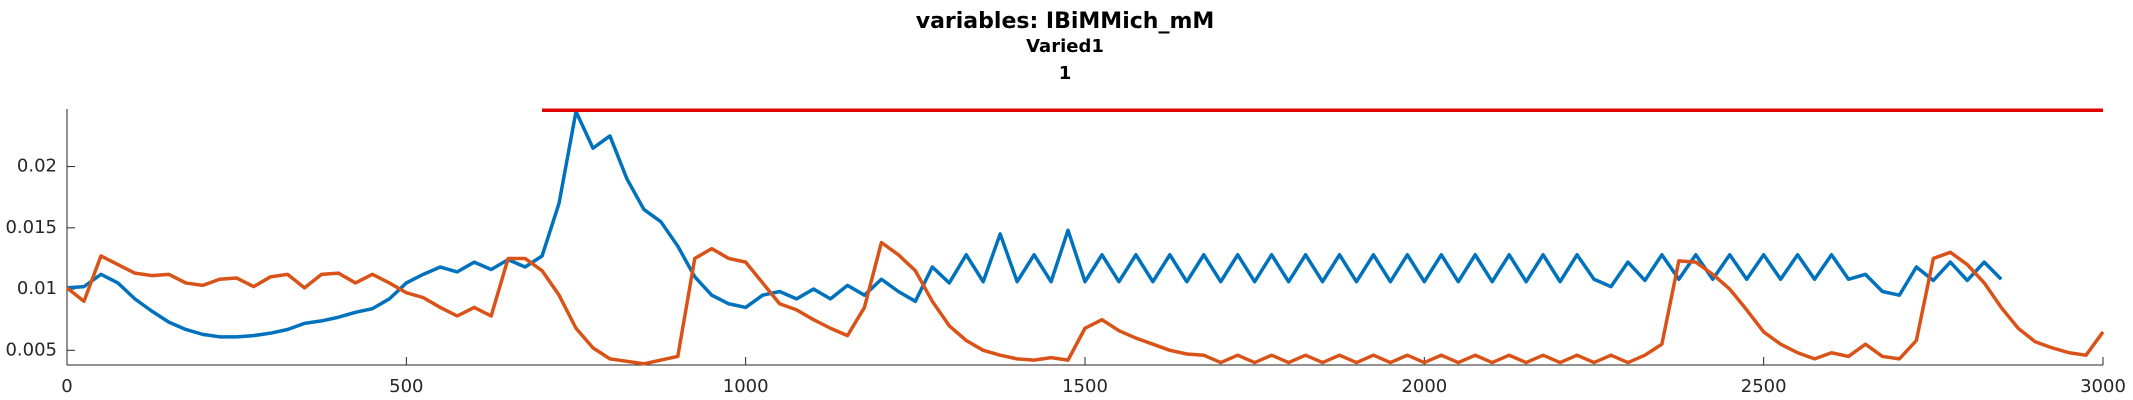 This screenshot has height=400, width=2133. What do you see at coordinates (406, 386) in the screenshot?
I see `x-tick-label: 500` at bounding box center [406, 386].